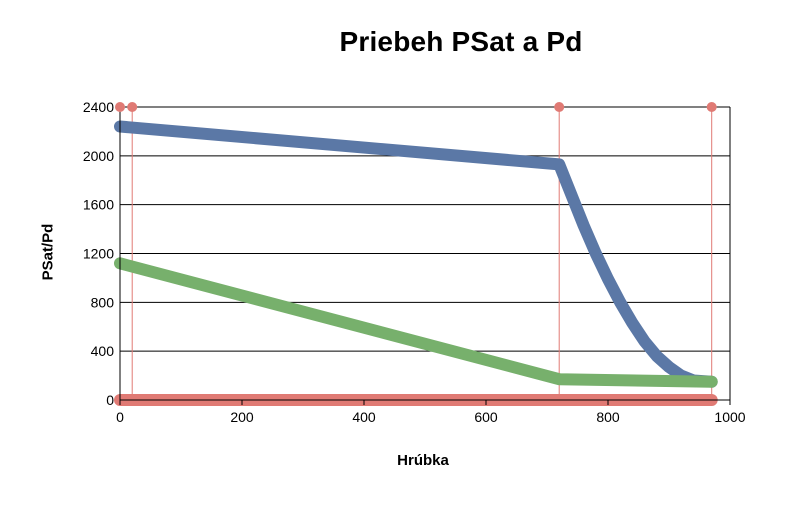 The image size is (802, 512). I want to click on marker-dots-layer, so click(416, 107).